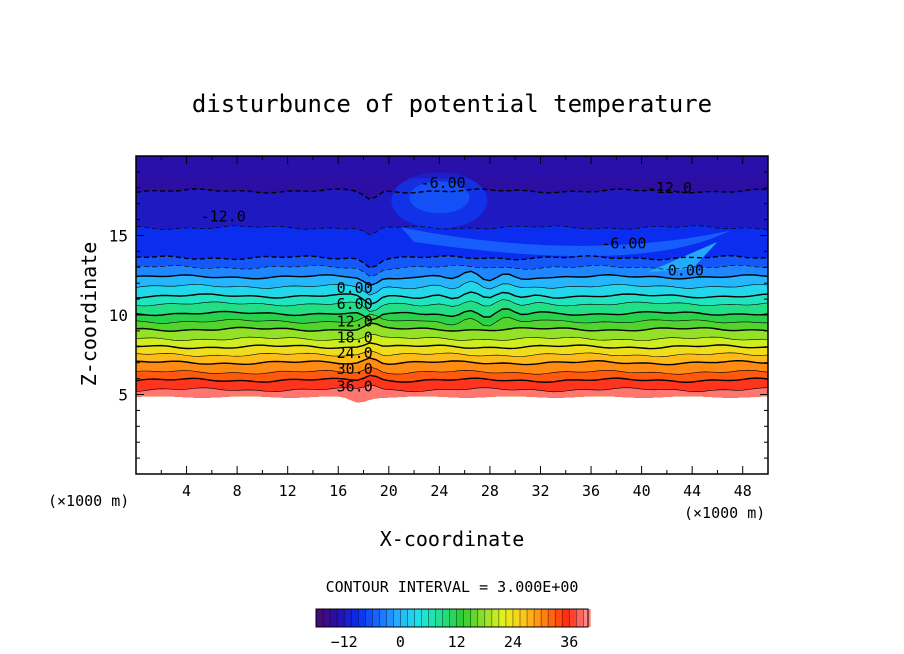 The width and height of the screenshot is (904, 654). Describe the element at coordinates (389, 491) in the screenshot. I see `x-tick-label: 20` at that location.